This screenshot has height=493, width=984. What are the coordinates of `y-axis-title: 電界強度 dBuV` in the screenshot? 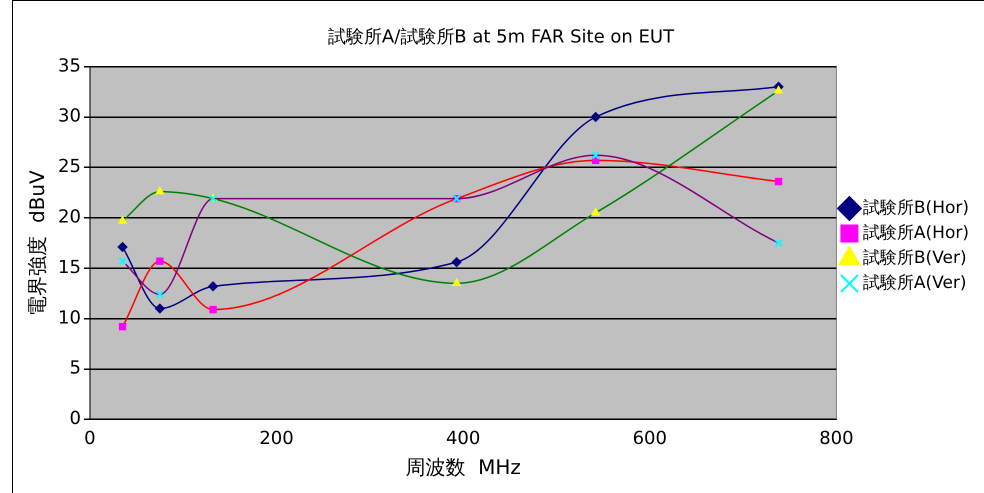 It's located at (37, 243).